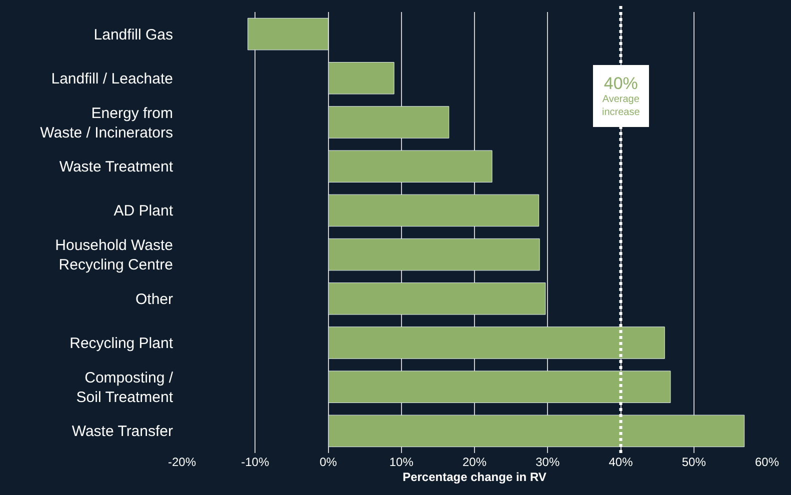  What do you see at coordinates (154, 299) in the screenshot?
I see `y-tick-label: Other` at bounding box center [154, 299].